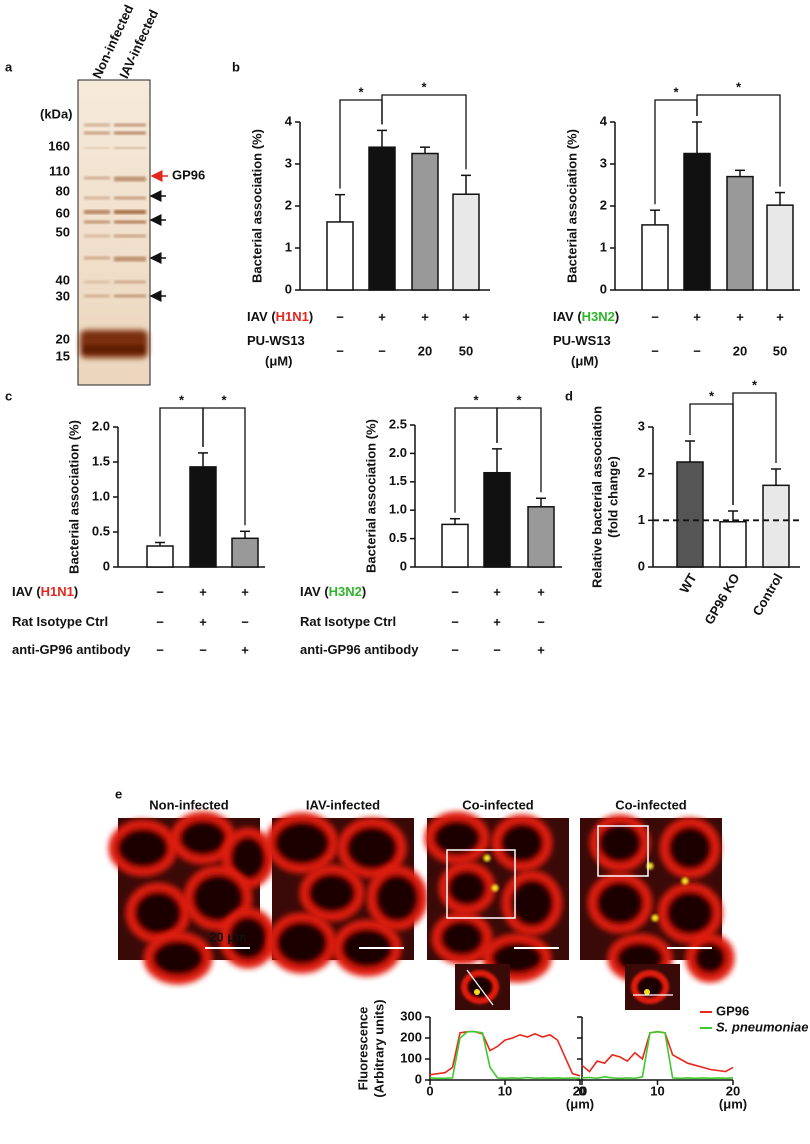 The height and width of the screenshot is (1144, 810). I want to click on x-tick-label: Control, so click(767, 595).